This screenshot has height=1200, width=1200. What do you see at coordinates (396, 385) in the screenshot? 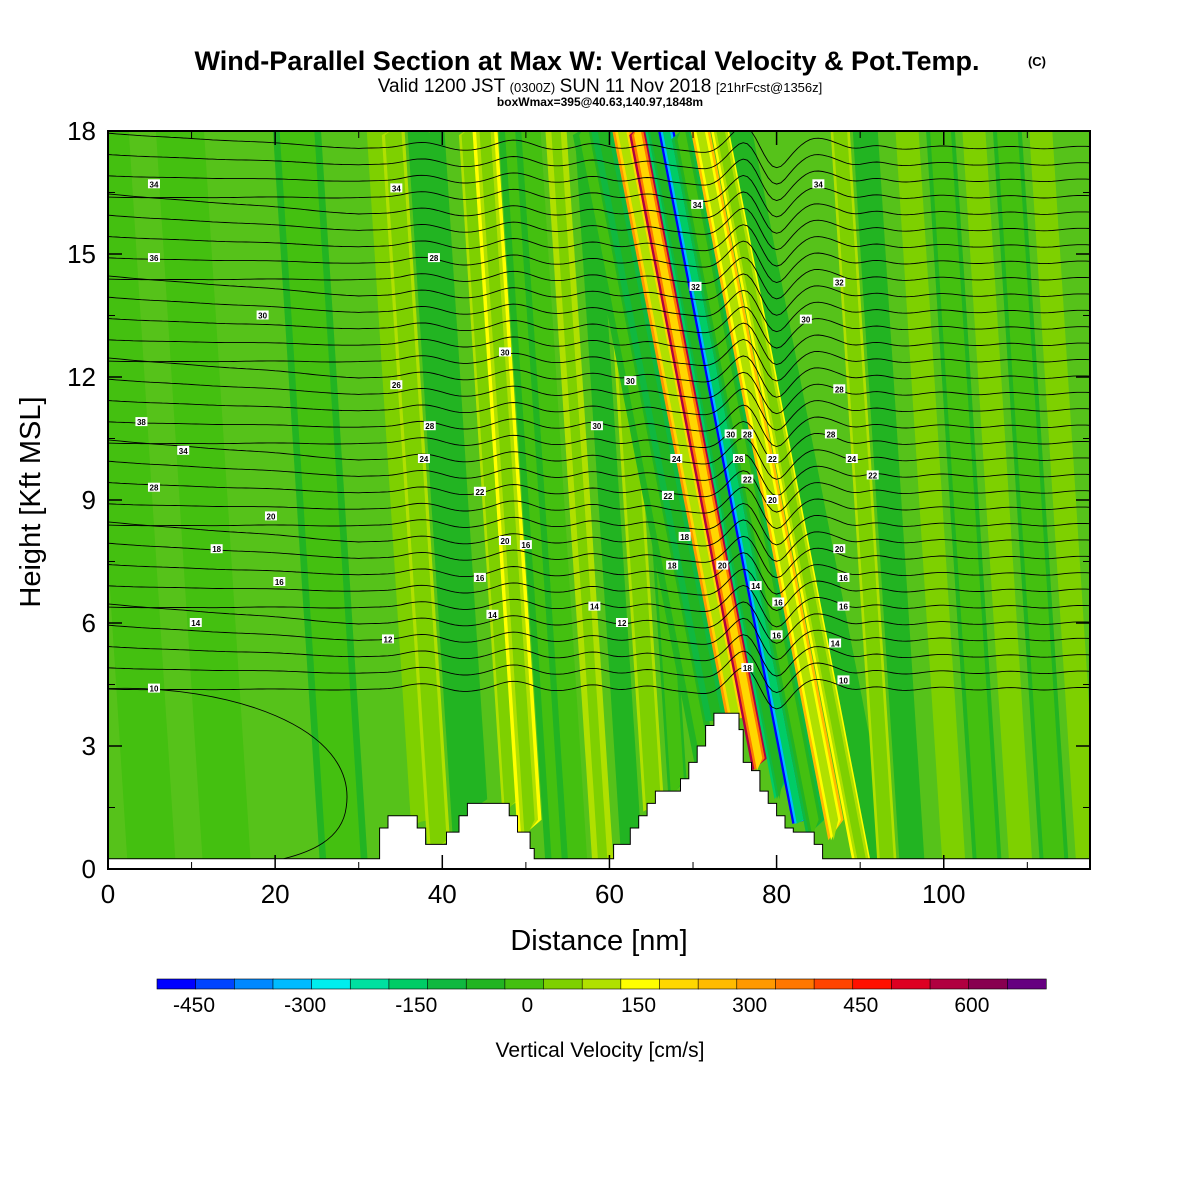
I see `contour-label-text: 26` at bounding box center [396, 385].